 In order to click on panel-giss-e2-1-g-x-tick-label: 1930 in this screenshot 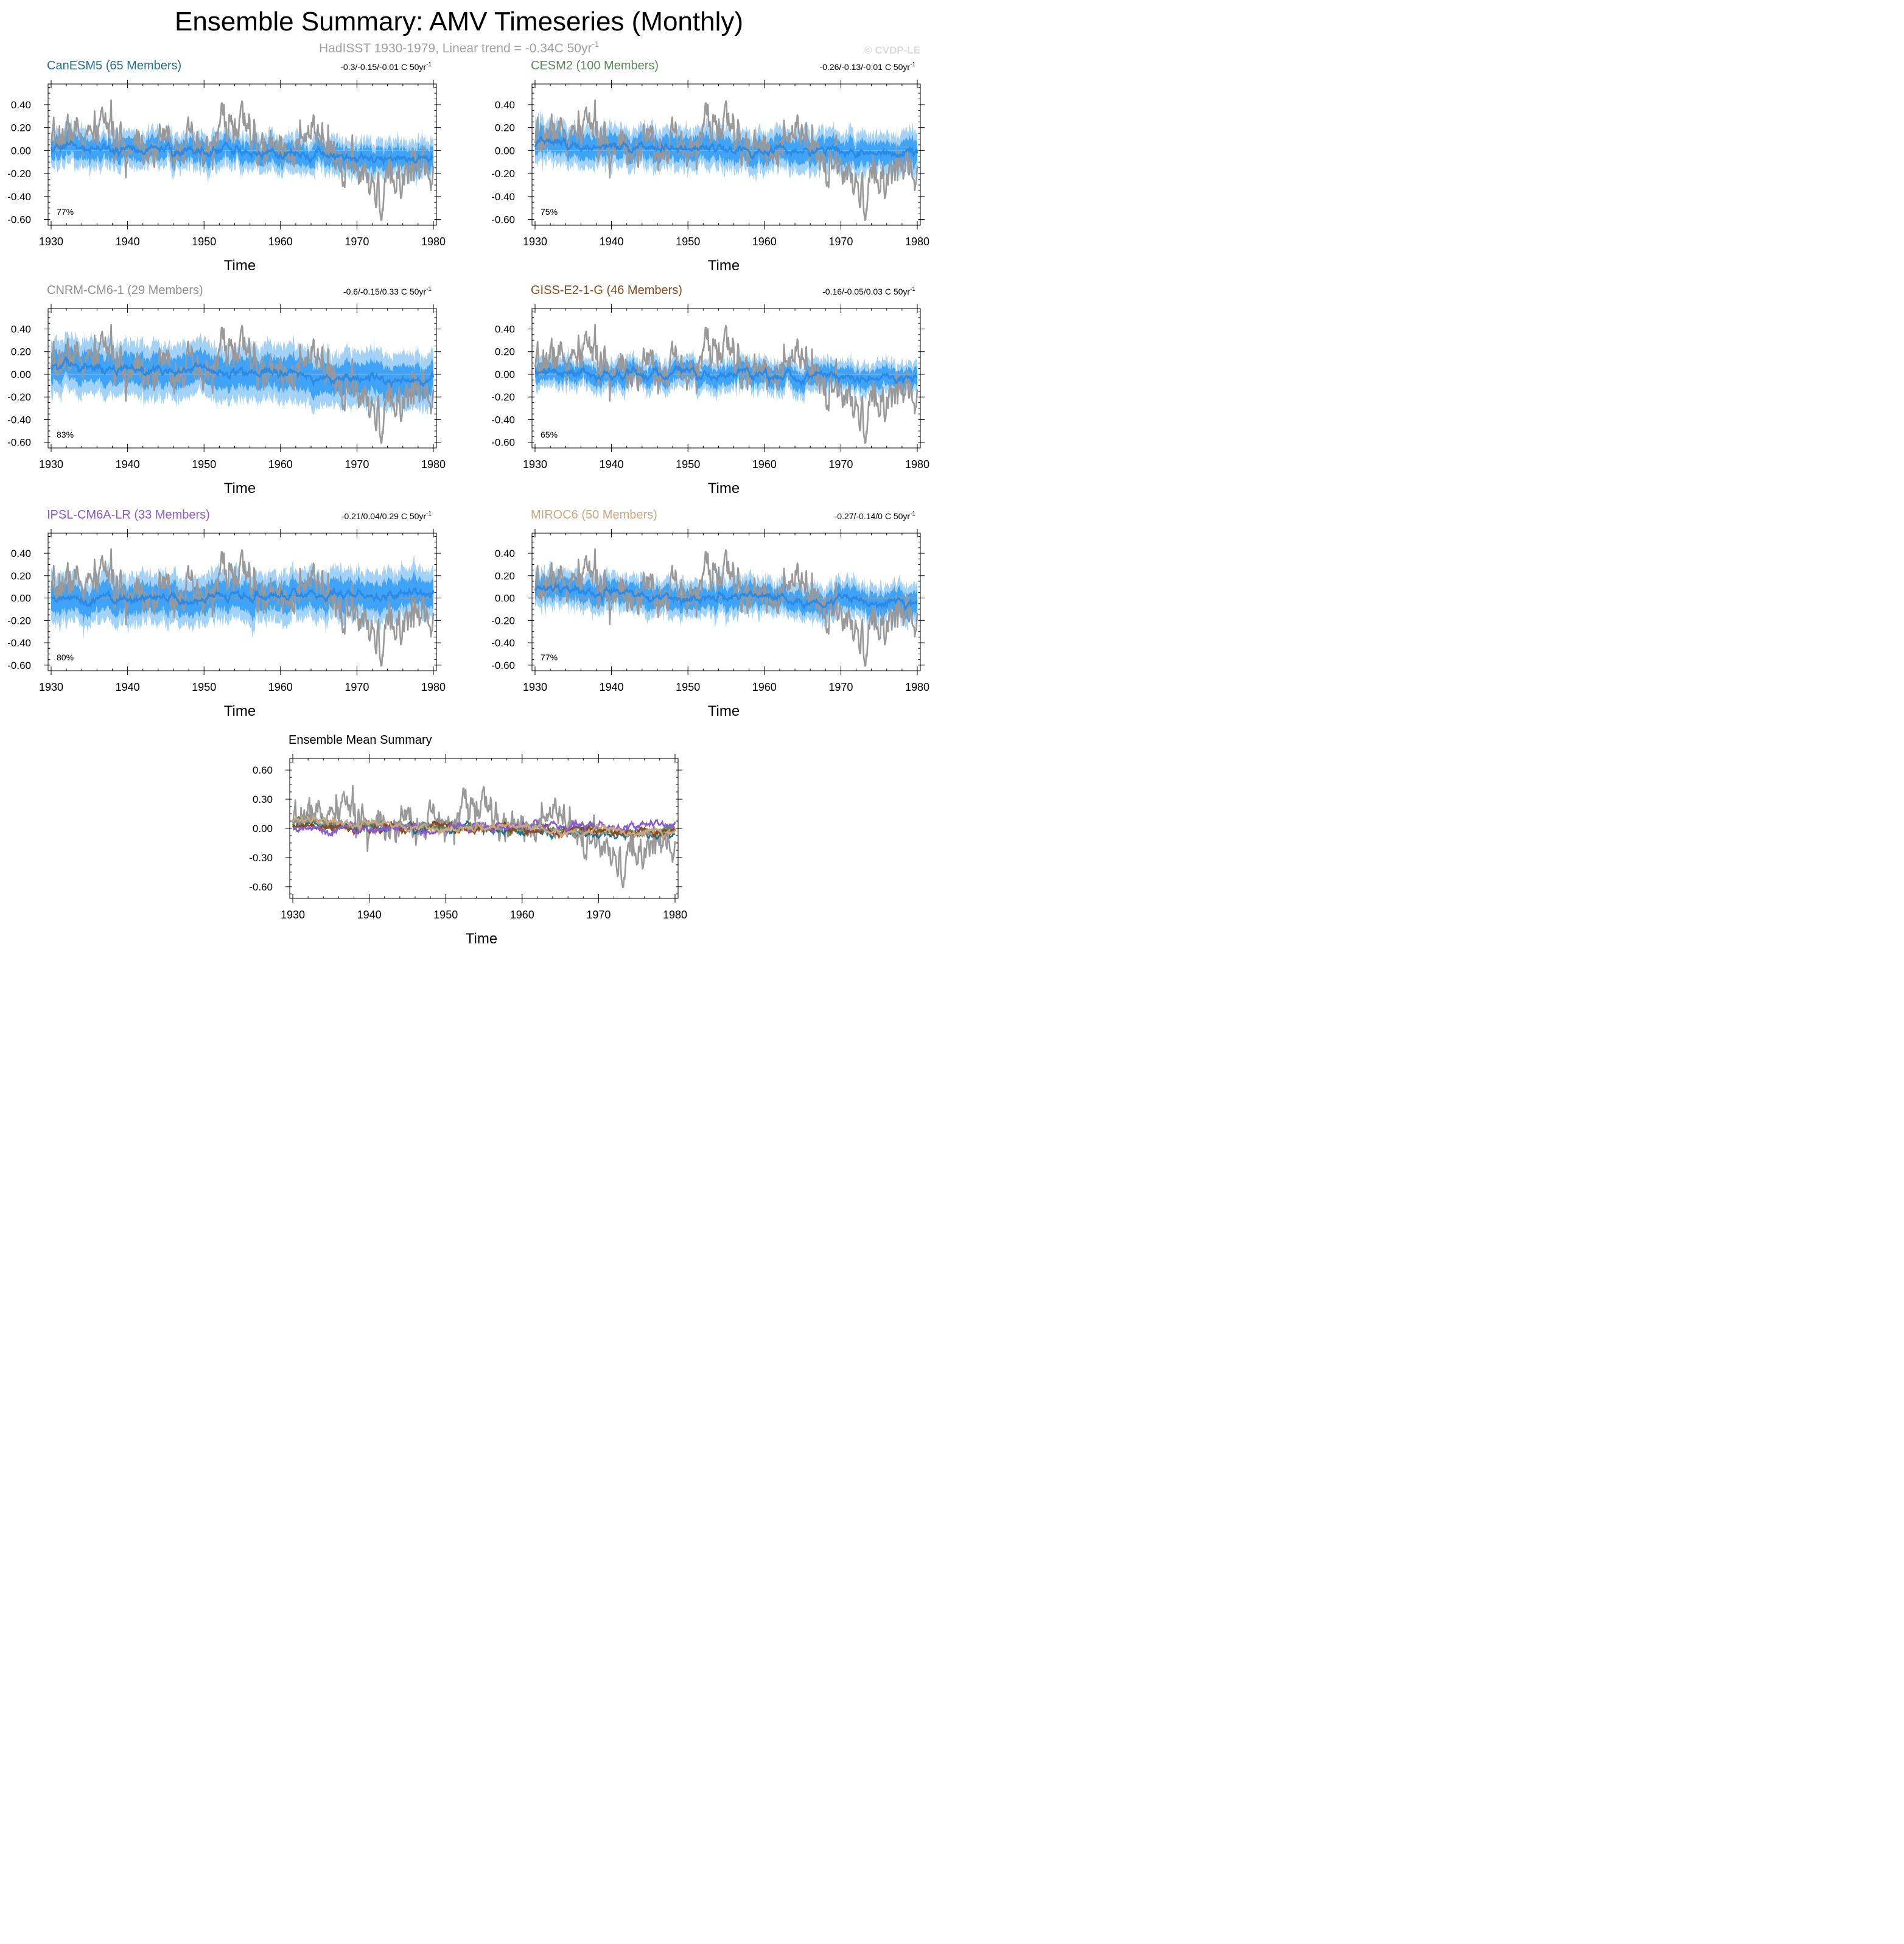, I will do `click(535, 464)`.